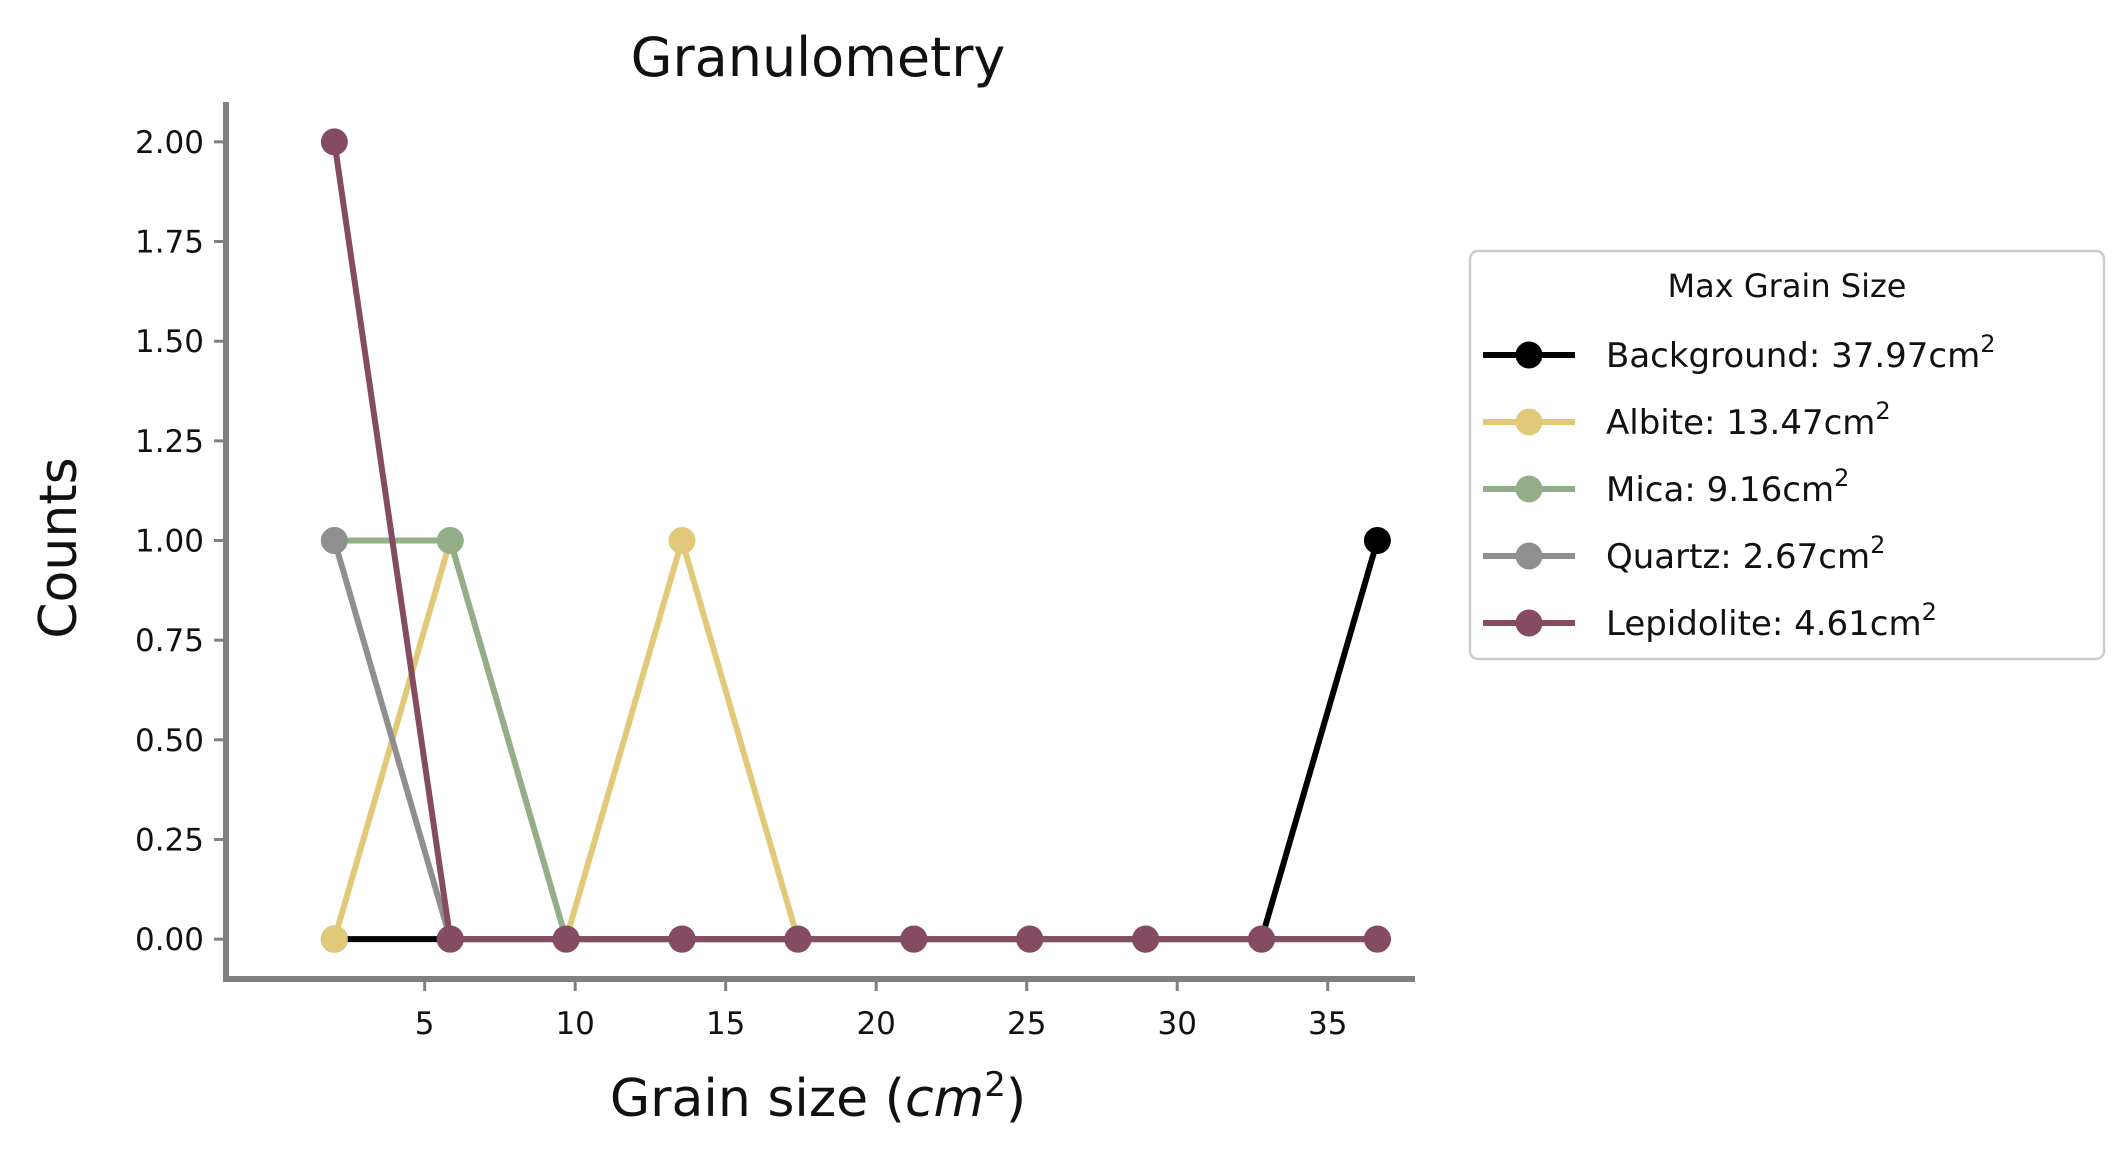 This screenshot has width=2121, height=1156. What do you see at coordinates (1801, 353) in the screenshot?
I see `legend-label: Background: 37.97cm2` at bounding box center [1801, 353].